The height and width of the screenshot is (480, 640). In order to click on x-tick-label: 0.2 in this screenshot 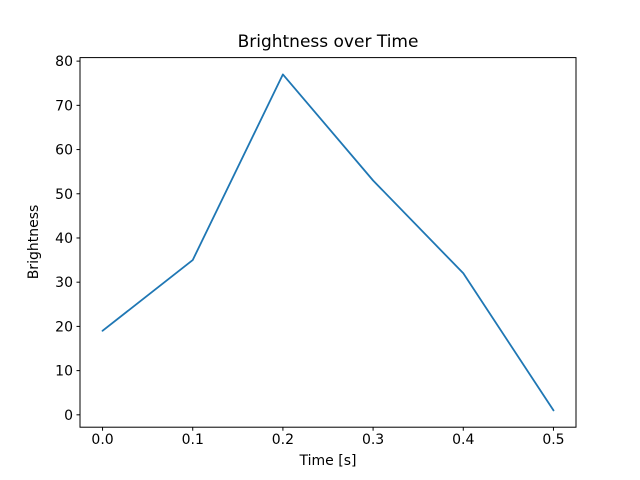, I will do `click(283, 440)`.